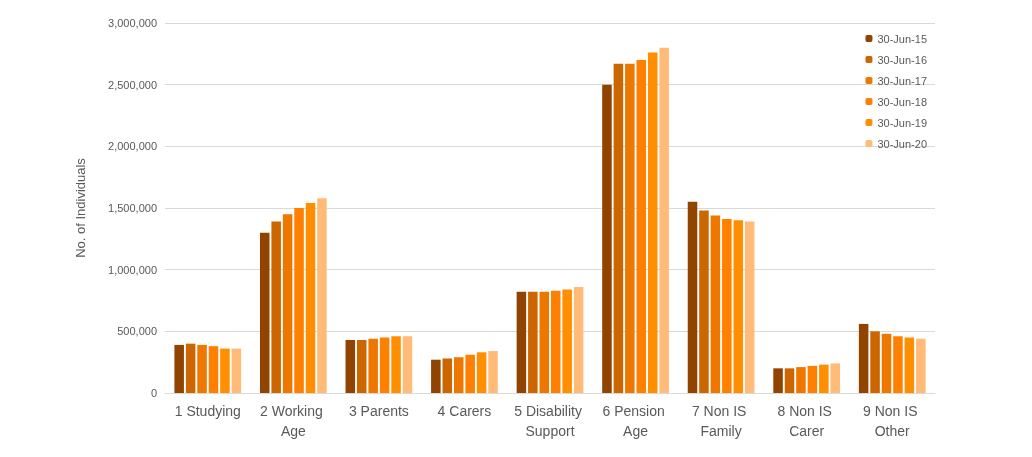  Describe the element at coordinates (892, 421) in the screenshot. I see `x-tick-label: 9 Non IS Other` at that location.